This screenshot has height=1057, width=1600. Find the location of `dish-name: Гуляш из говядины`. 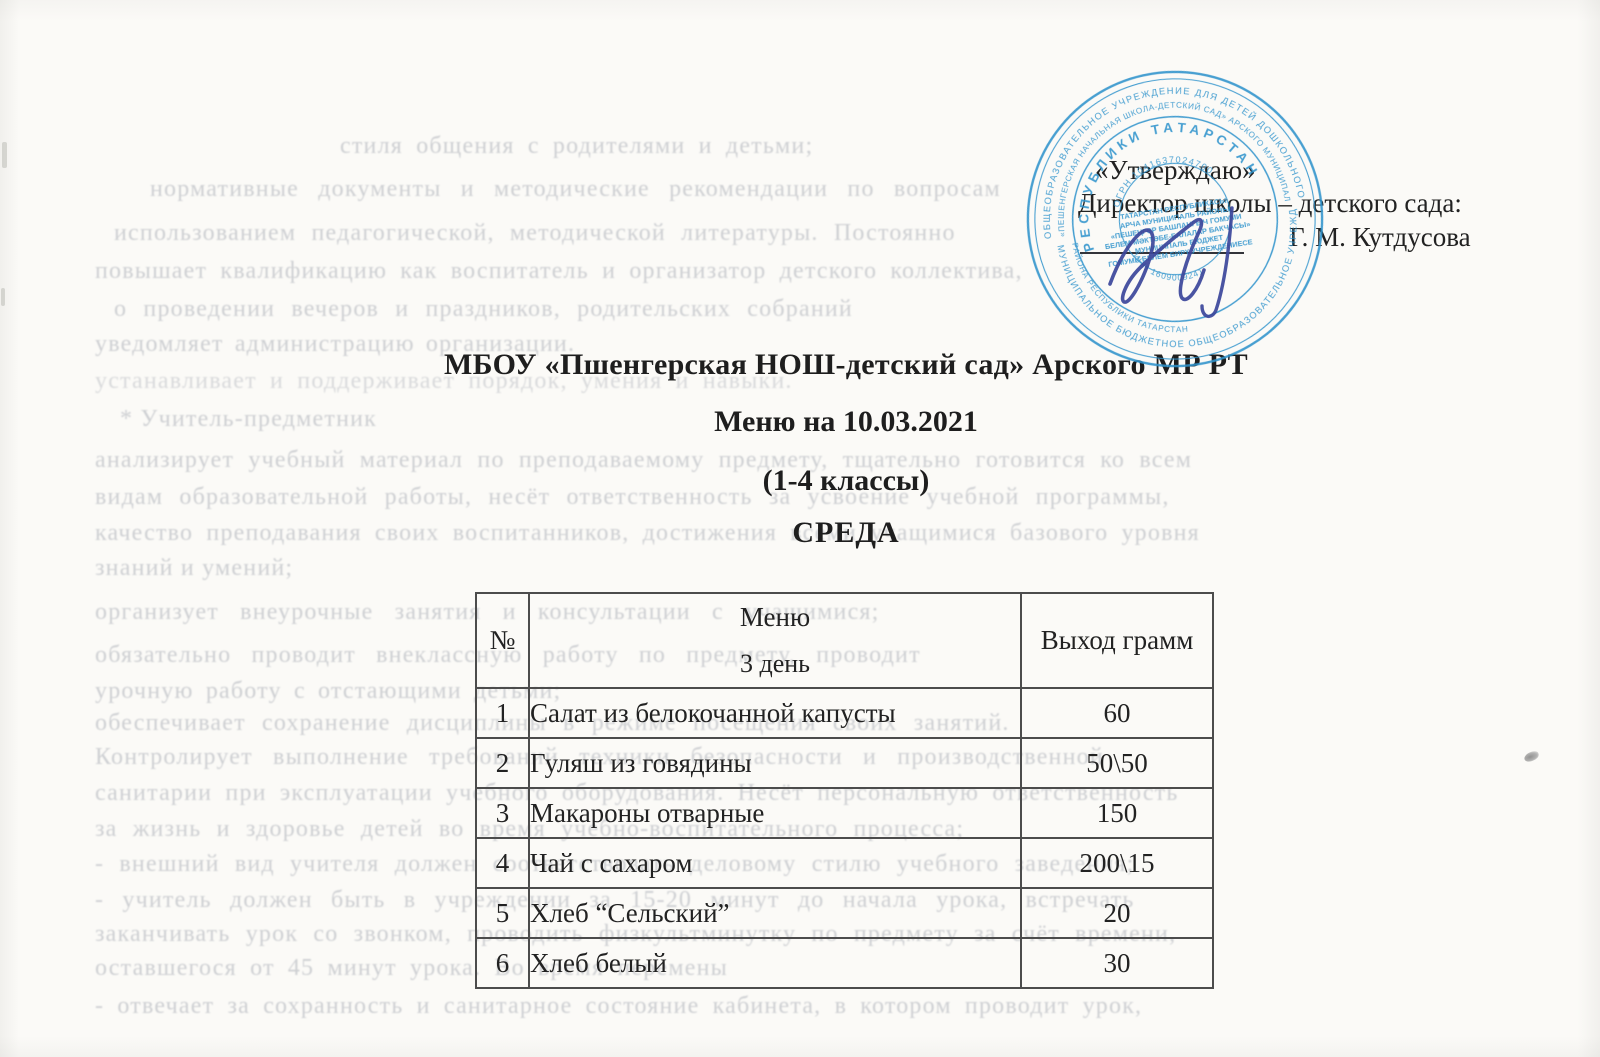

dish-name: Гуляш из говядины is located at coordinates (775, 763).